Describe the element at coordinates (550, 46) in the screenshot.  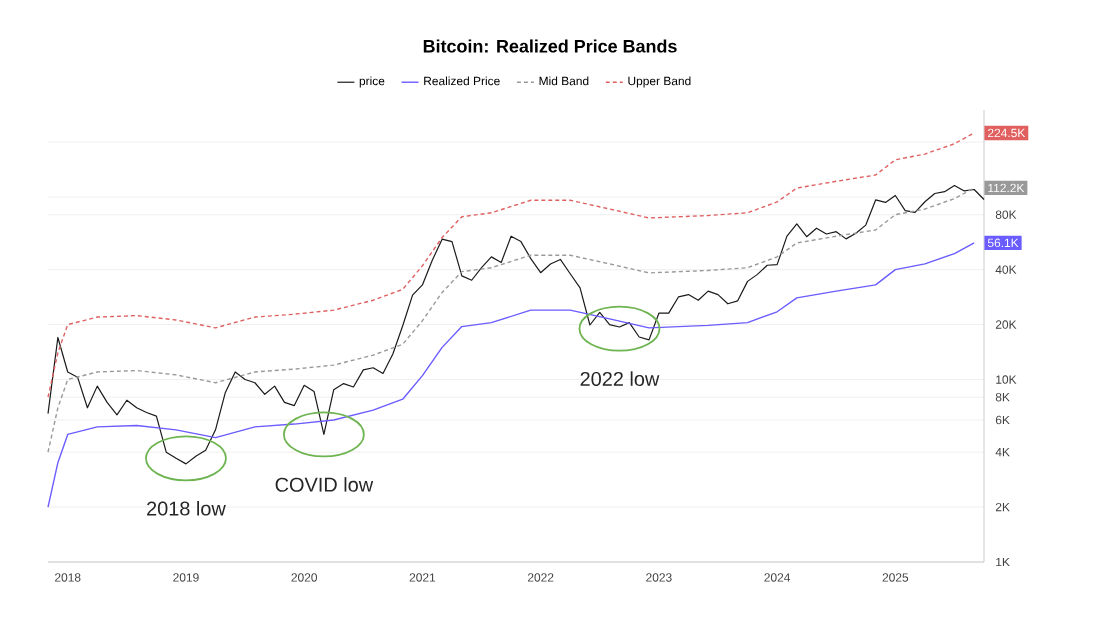
I see `chart-title: Bitcoin: Realized Price Bands` at that location.